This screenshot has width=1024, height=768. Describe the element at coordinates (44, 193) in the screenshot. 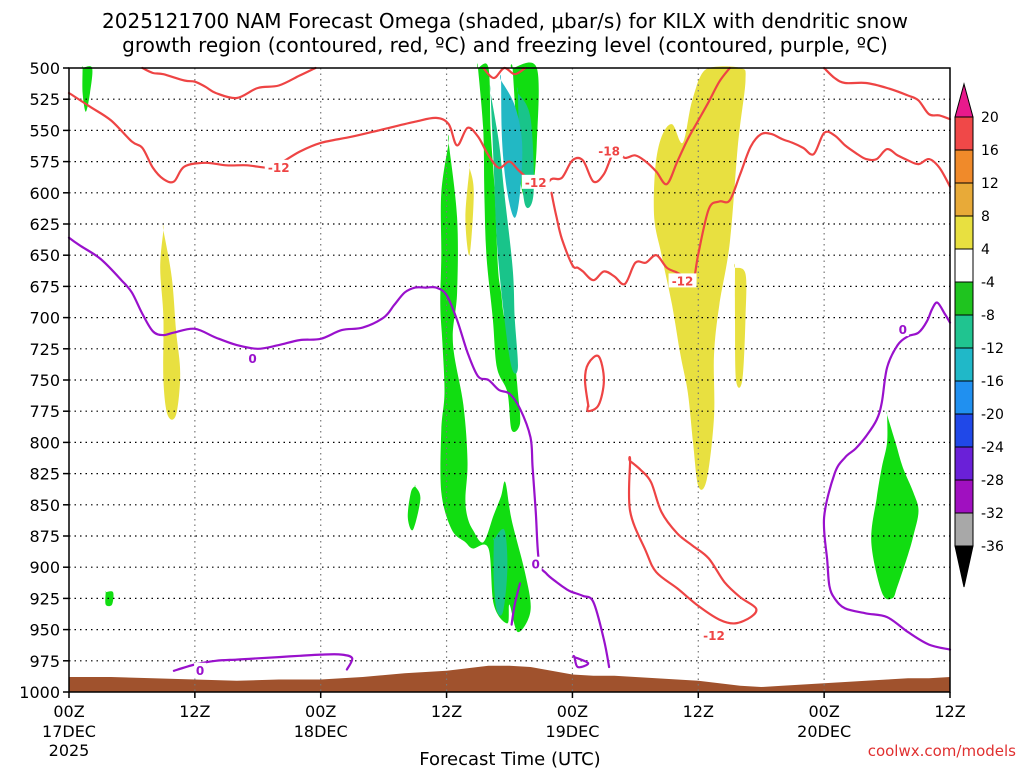

I see `y-tick-label-600: 600` at that location.